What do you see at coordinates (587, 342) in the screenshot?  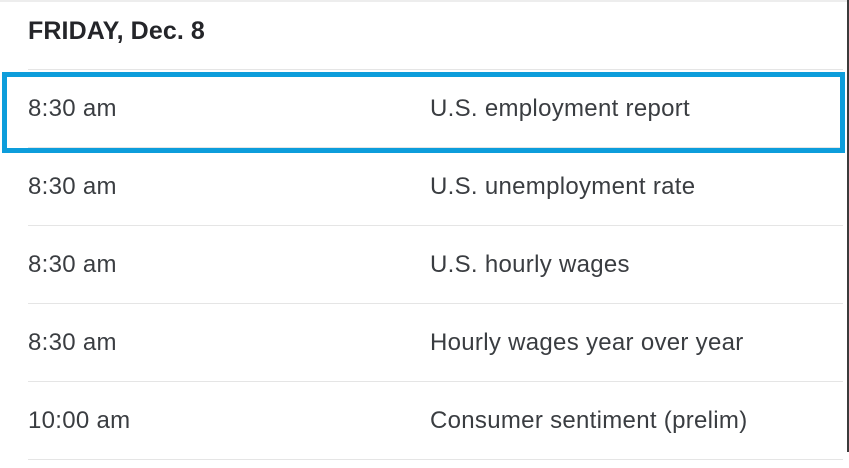 I see `event-title: Hourly wages year over year` at bounding box center [587, 342].